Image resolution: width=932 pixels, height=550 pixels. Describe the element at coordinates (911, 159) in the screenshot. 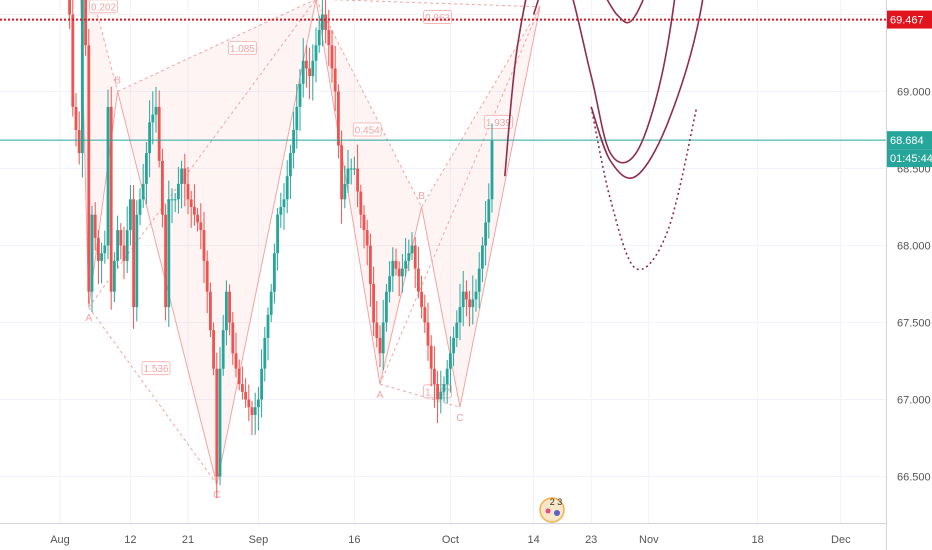

I see `countdown-label: 01:45:44` at that location.